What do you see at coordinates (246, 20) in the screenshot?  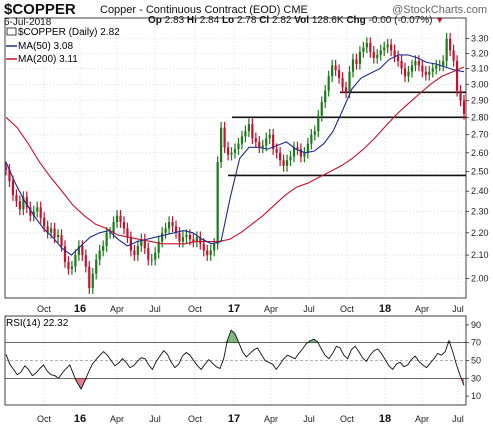 I see `low-value: 2.78` at bounding box center [246, 20].